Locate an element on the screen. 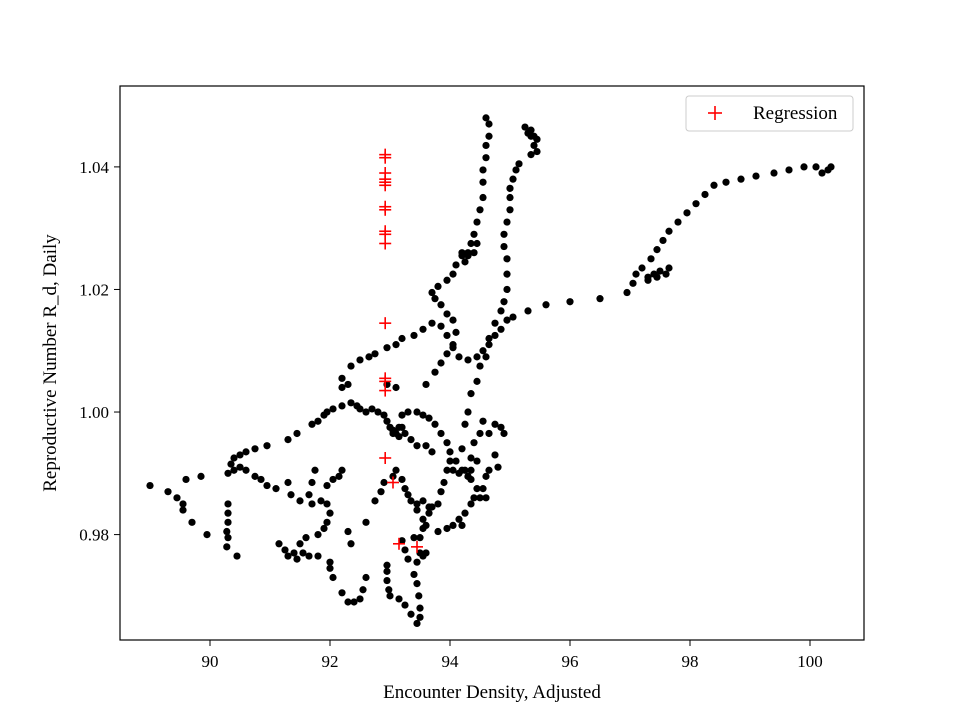 Image resolution: width=960 pixels, height=725 pixels. x-tick-label: 92 is located at coordinates (330, 661).